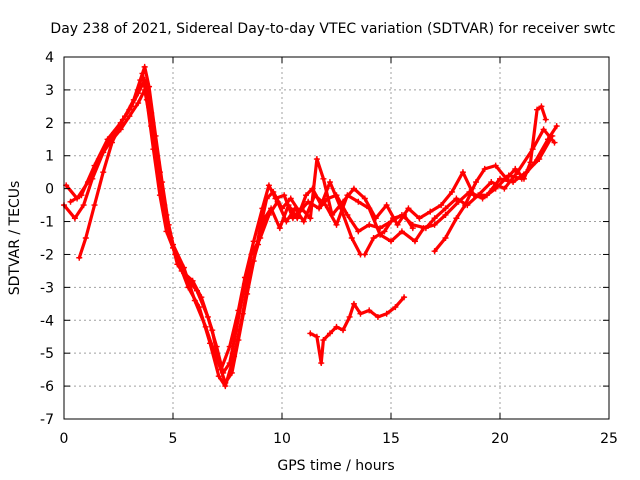 The height and width of the screenshot is (480, 640). Describe the element at coordinates (47, 387) in the screenshot. I see `y-tick-label: -6` at that location.